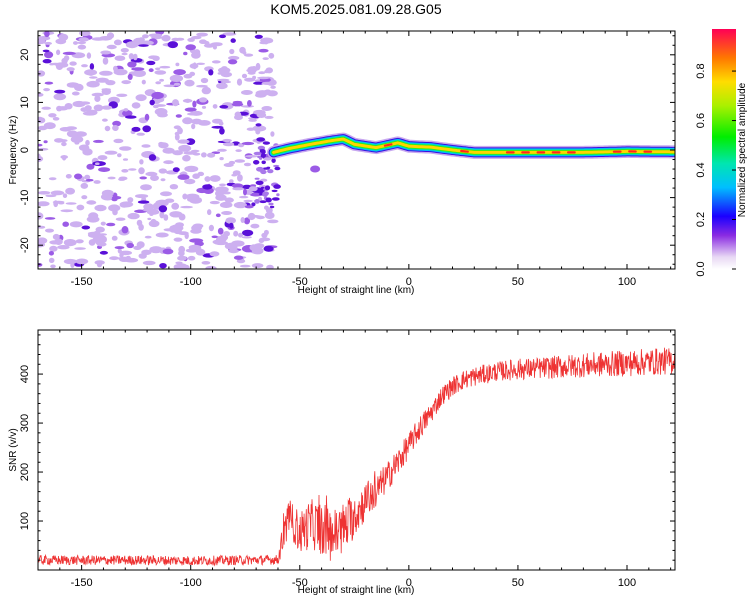  What do you see at coordinates (25, 521) in the screenshot?
I see `snr-y-tick-label: 100` at bounding box center [25, 521].